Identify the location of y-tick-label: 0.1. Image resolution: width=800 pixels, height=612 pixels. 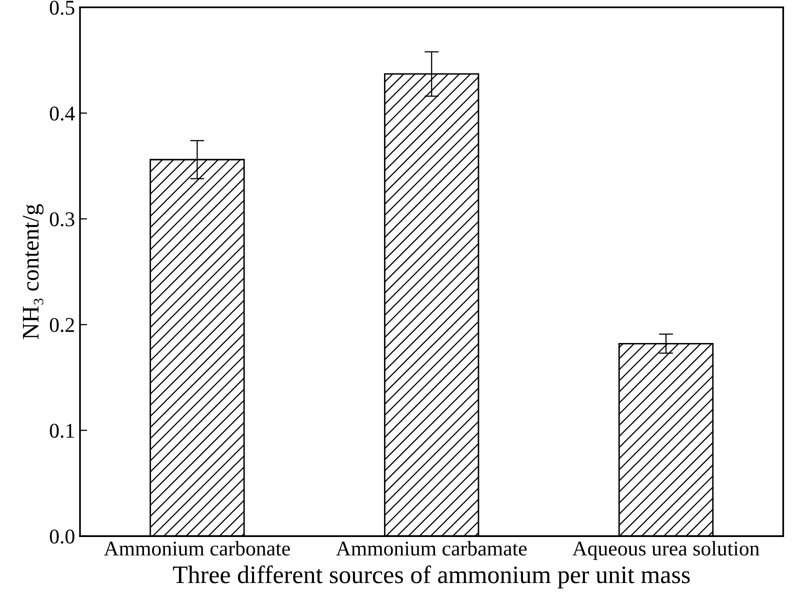
(62, 431).